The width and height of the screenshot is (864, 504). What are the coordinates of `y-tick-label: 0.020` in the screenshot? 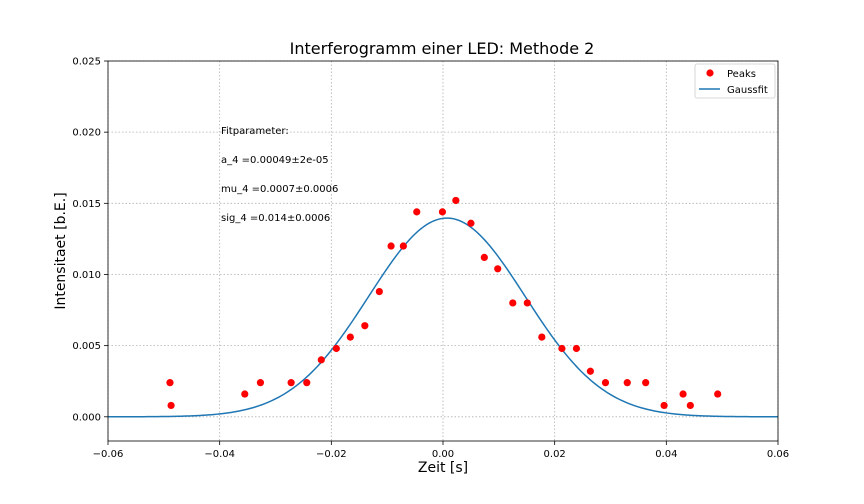 It's located at (86, 133).